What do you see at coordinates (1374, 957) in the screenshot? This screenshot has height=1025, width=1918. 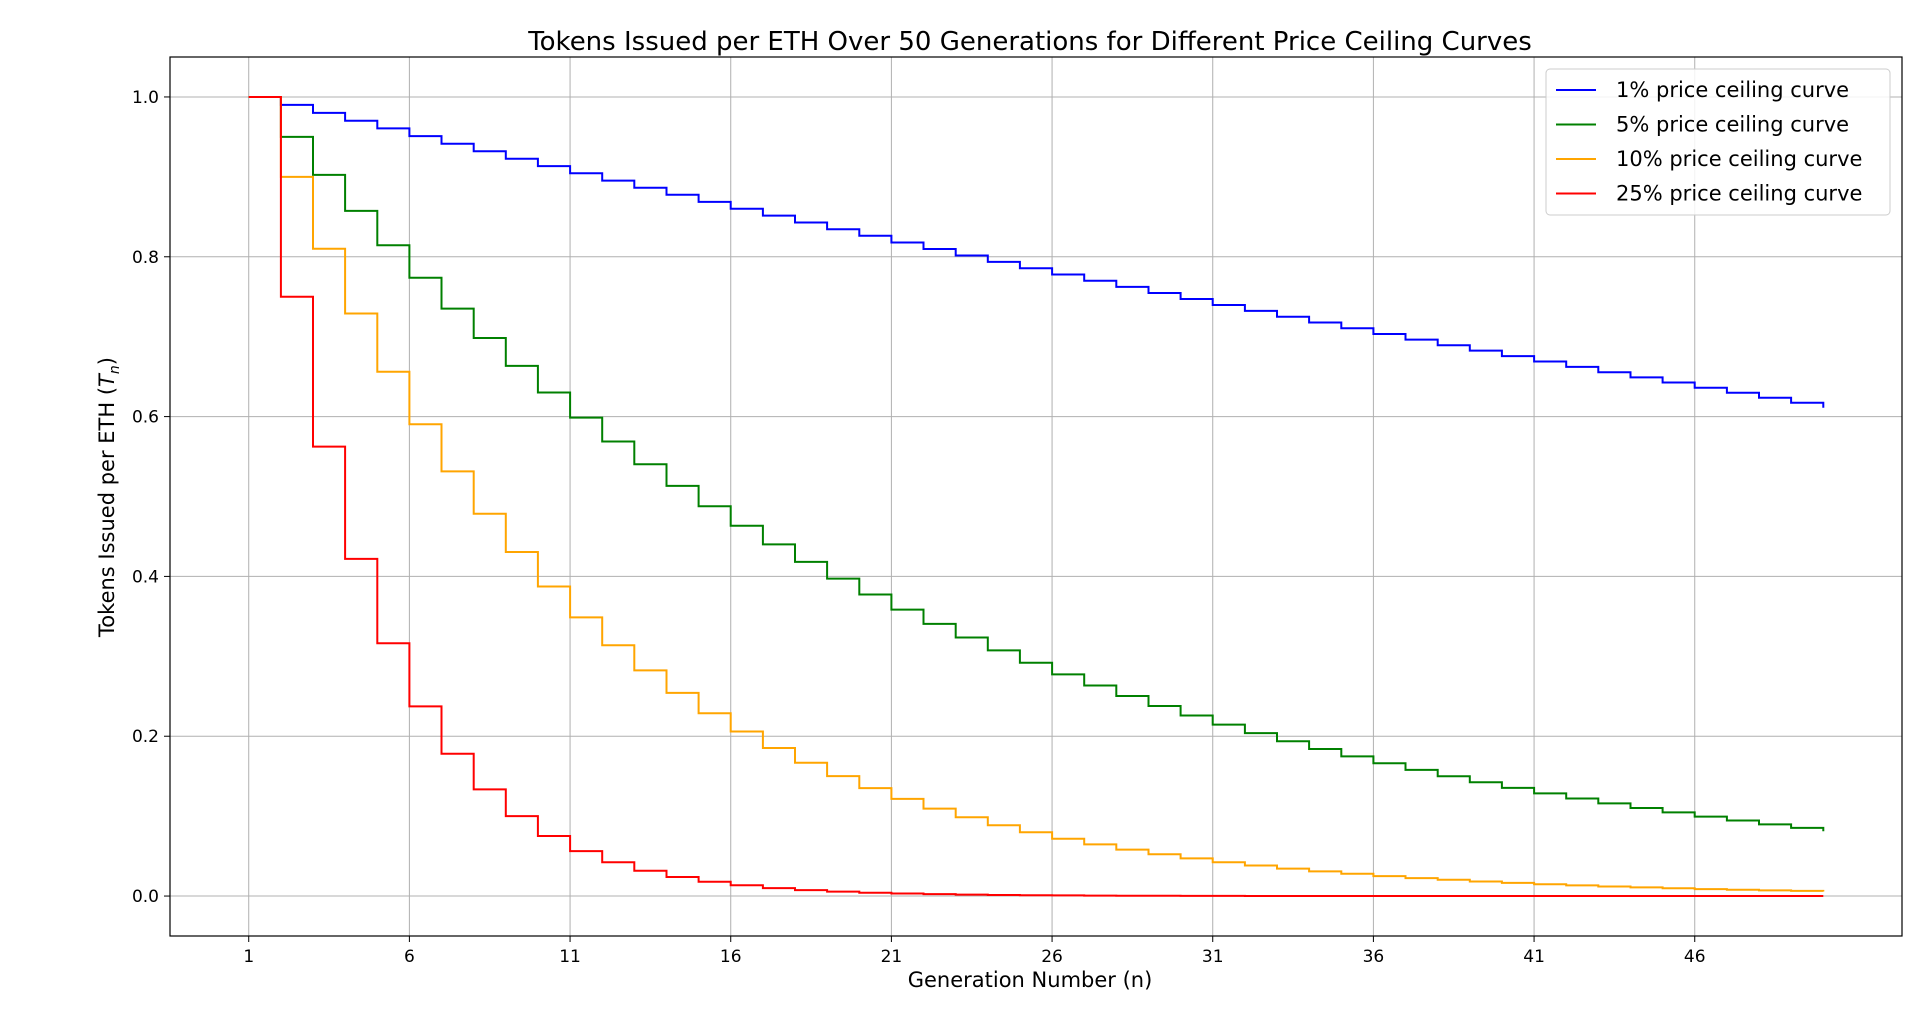 I see `x-tick-label: 36` at bounding box center [1374, 957].